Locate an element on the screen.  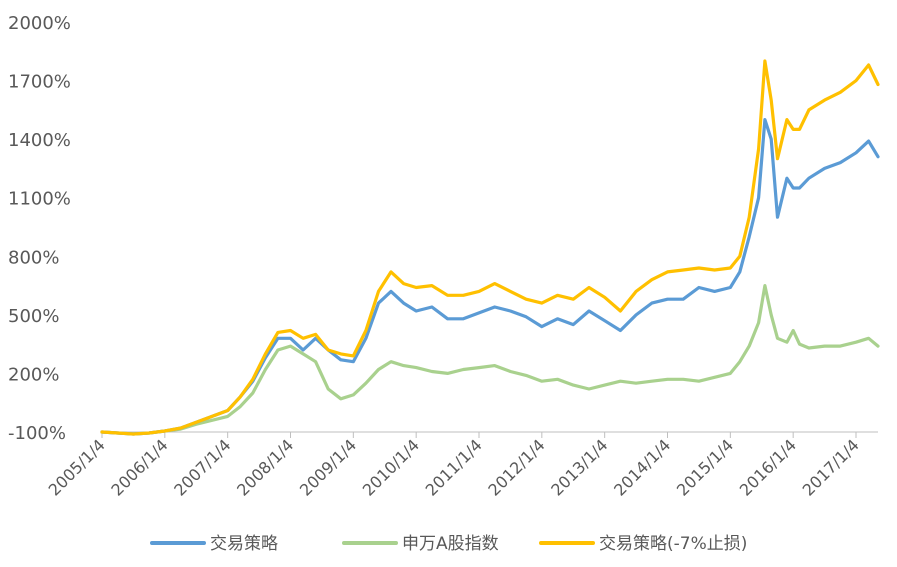
x-tick-label: 2015/1/4 is located at coordinates (705, 467).